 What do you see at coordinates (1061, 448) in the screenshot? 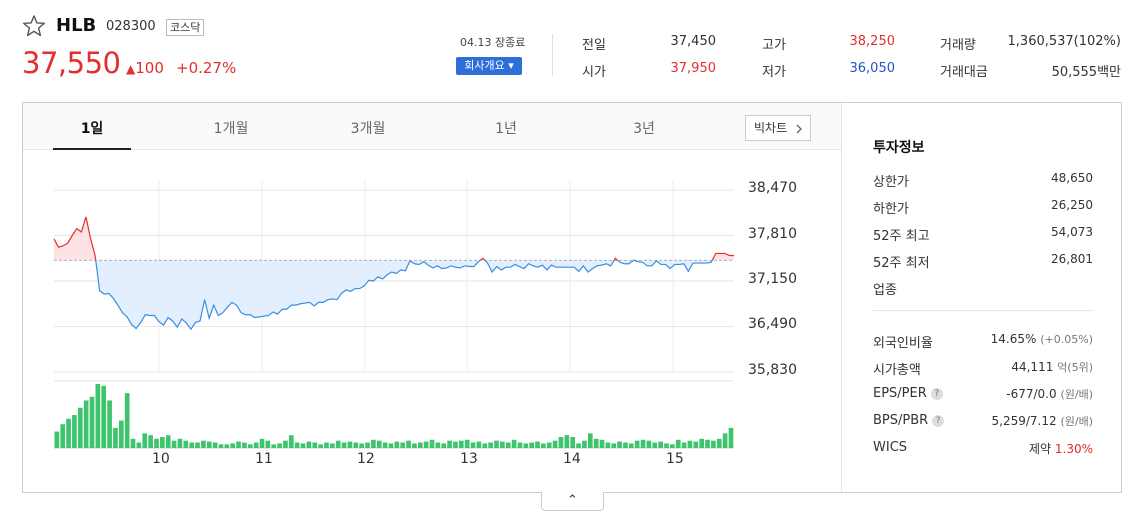
I see `wics-value: 제약 1.30%` at bounding box center [1061, 448].